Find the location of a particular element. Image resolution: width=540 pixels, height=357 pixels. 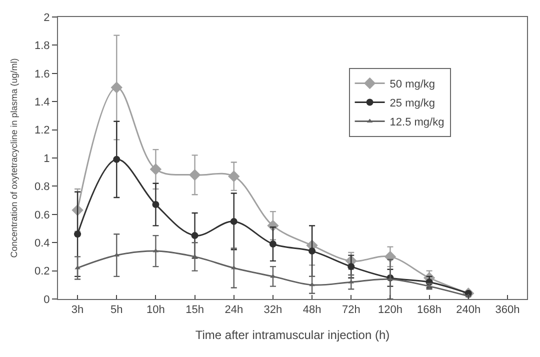

y-tick-label: 0.4 is located at coordinates (42, 243).